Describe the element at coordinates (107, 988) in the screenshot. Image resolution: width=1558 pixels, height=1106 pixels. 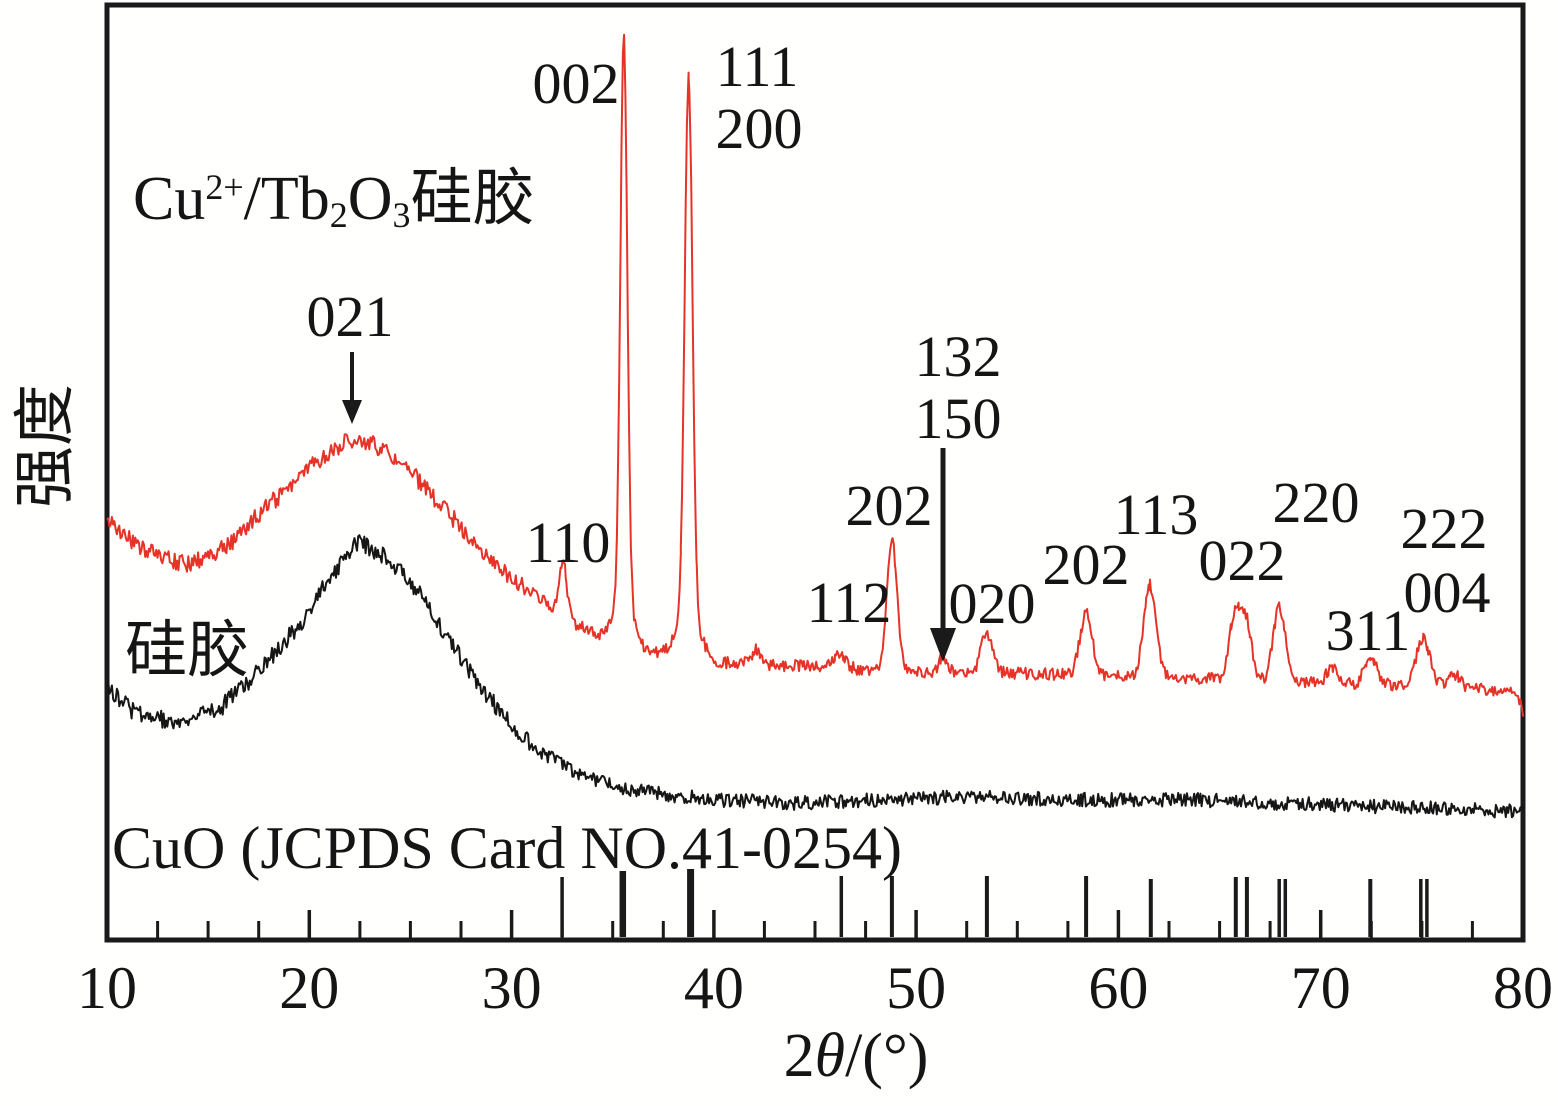
I see `x-tick-label-10: 10` at that location.